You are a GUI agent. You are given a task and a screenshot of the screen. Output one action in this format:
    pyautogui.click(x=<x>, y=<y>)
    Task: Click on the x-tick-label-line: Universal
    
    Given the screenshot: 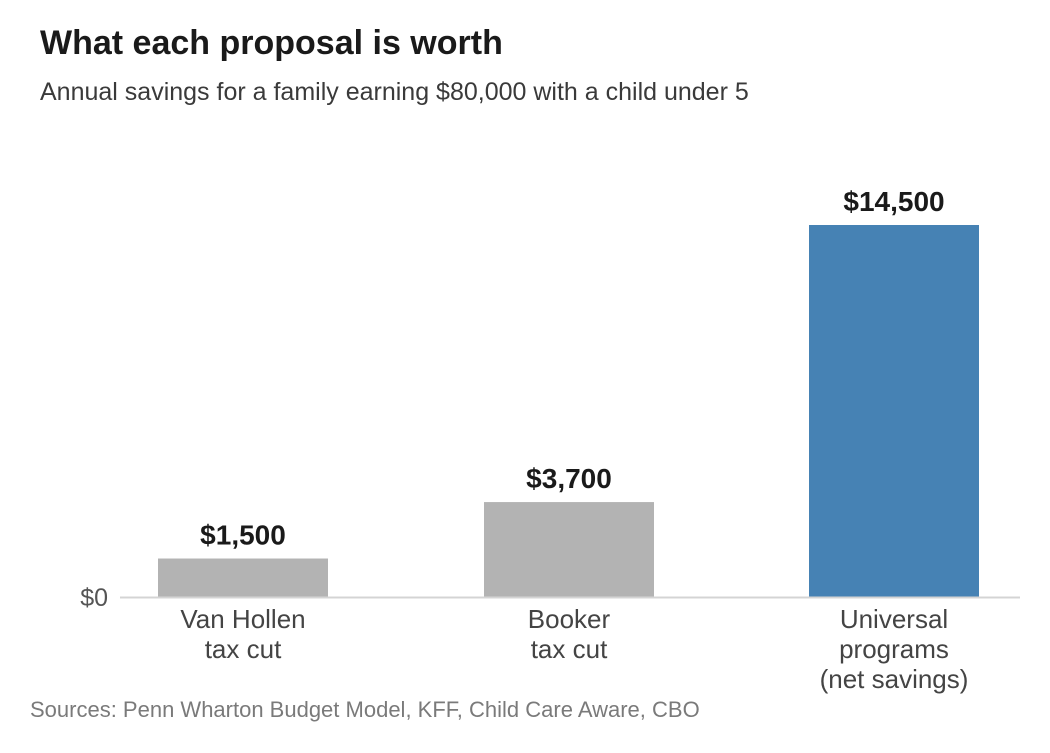 What is the action you would take?
    pyautogui.click(x=894, y=619)
    